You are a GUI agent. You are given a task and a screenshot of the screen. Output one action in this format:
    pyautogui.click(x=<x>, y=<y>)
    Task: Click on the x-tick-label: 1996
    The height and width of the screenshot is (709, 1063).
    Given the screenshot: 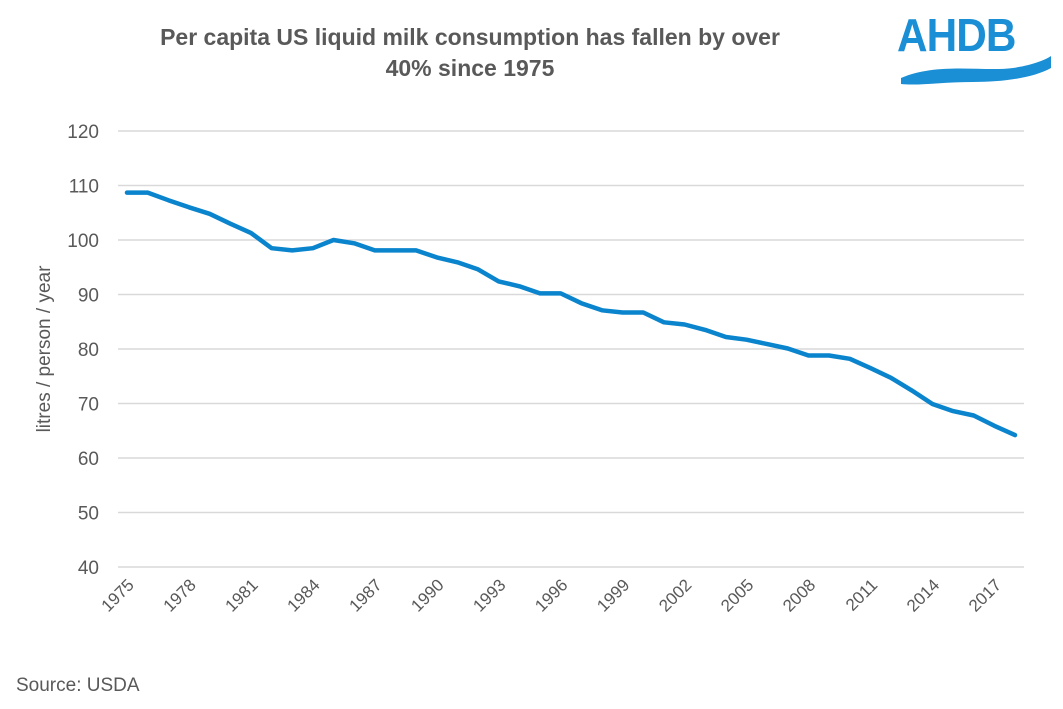 What is the action you would take?
    pyautogui.click(x=551, y=595)
    